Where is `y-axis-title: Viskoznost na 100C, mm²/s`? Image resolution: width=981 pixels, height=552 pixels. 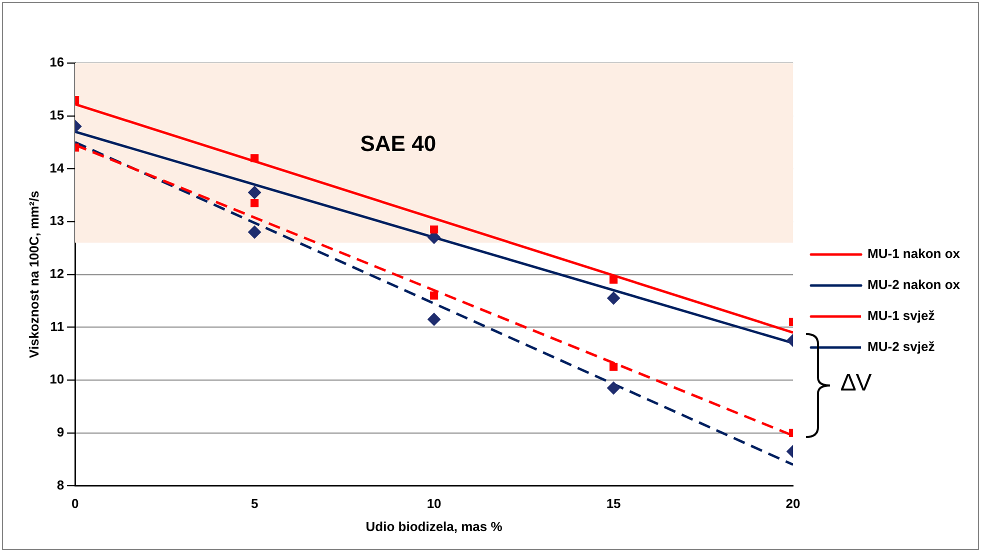
y-axis-title: Viskoznost na 100C, mm²/s is located at coordinates (34, 274).